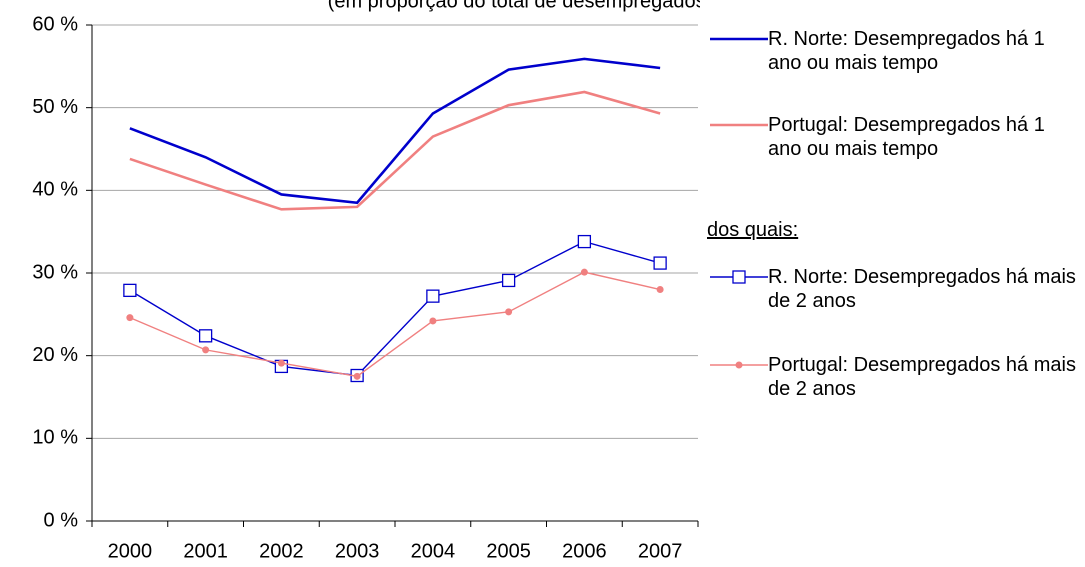  Describe the element at coordinates (660, 551) in the screenshot. I see `x-tick-label: 2007` at that location.